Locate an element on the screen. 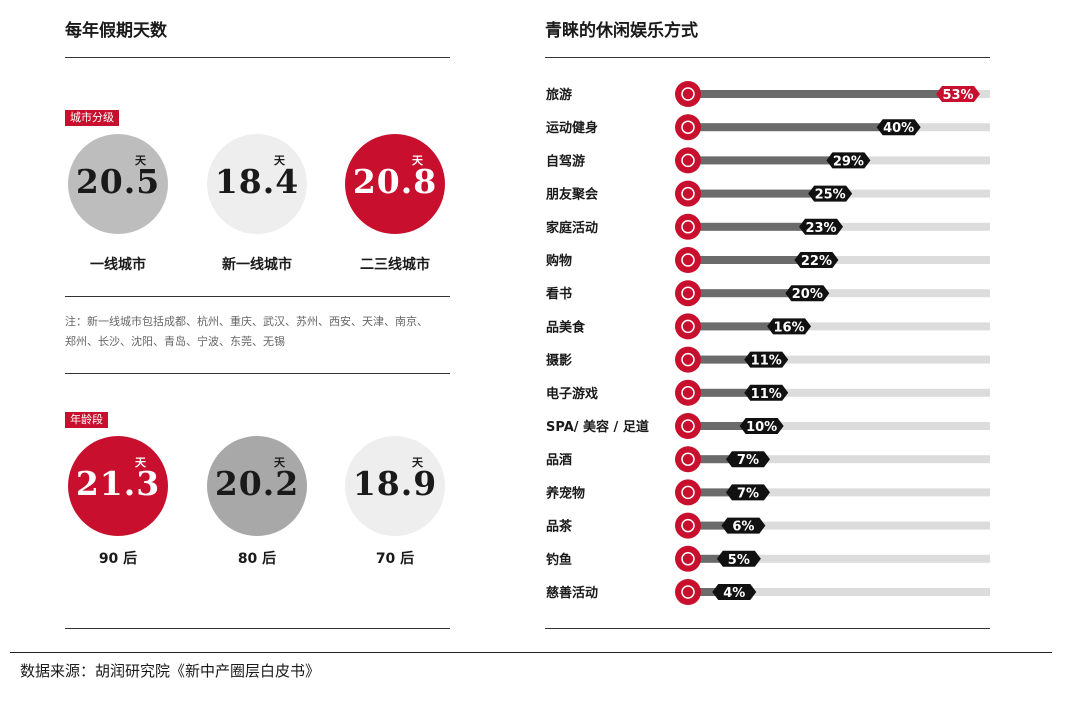 This screenshot has height=703, width=1075. wine-icon-glyph is located at coordinates (688, 459).